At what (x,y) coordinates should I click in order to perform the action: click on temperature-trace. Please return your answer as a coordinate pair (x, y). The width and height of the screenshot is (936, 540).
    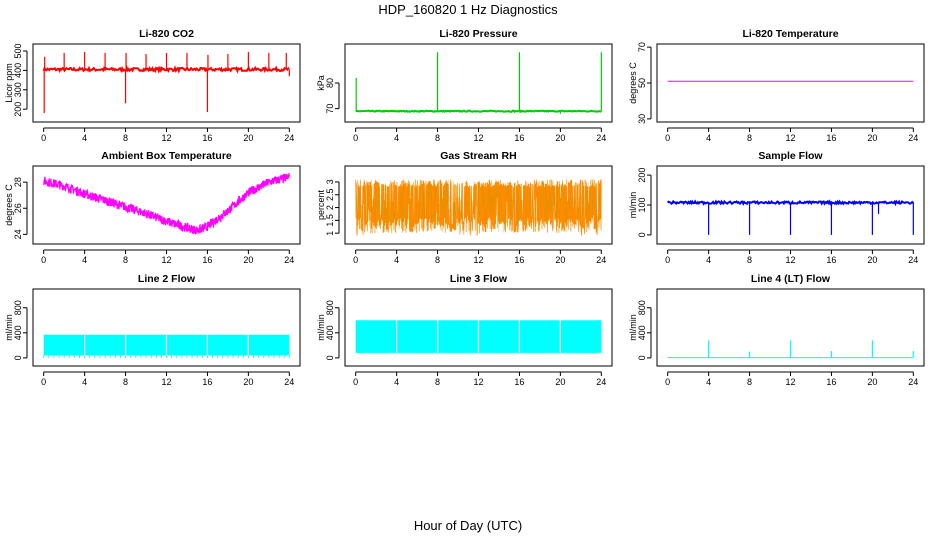
    Looking at the image, I should click on (166, 204).